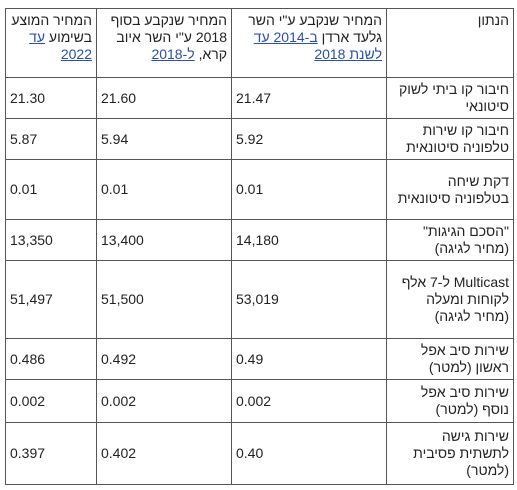 This screenshot has width=517, height=490. I want to click on price-cell: 0.49, so click(309, 359).